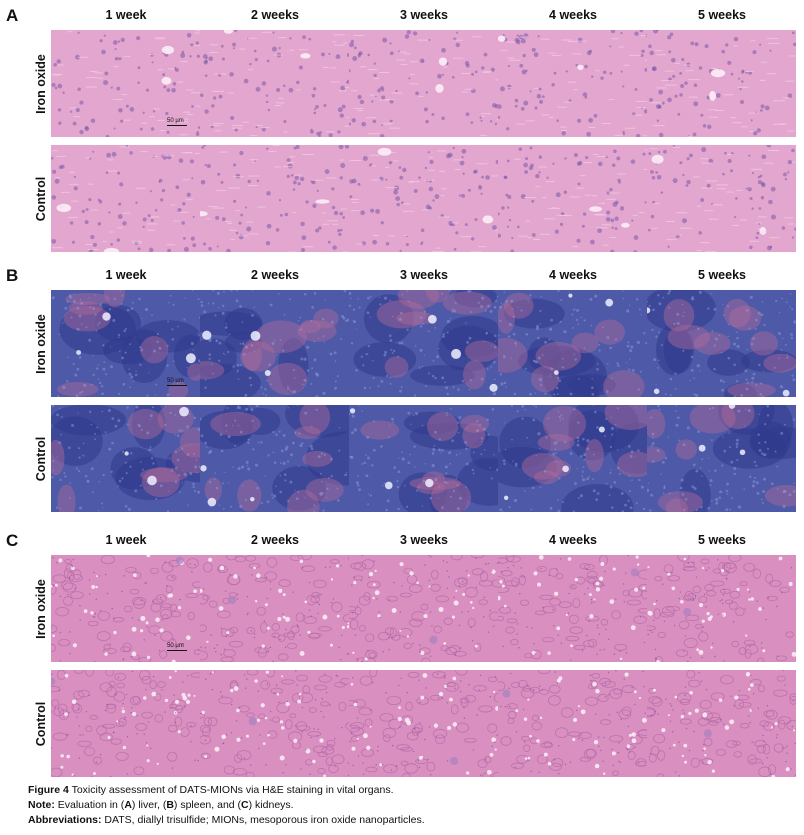 Image resolution: width=804 pixels, height=835 pixels. Describe the element at coordinates (89, 805) in the screenshot. I see `note-text: Evaluation in (` at that location.